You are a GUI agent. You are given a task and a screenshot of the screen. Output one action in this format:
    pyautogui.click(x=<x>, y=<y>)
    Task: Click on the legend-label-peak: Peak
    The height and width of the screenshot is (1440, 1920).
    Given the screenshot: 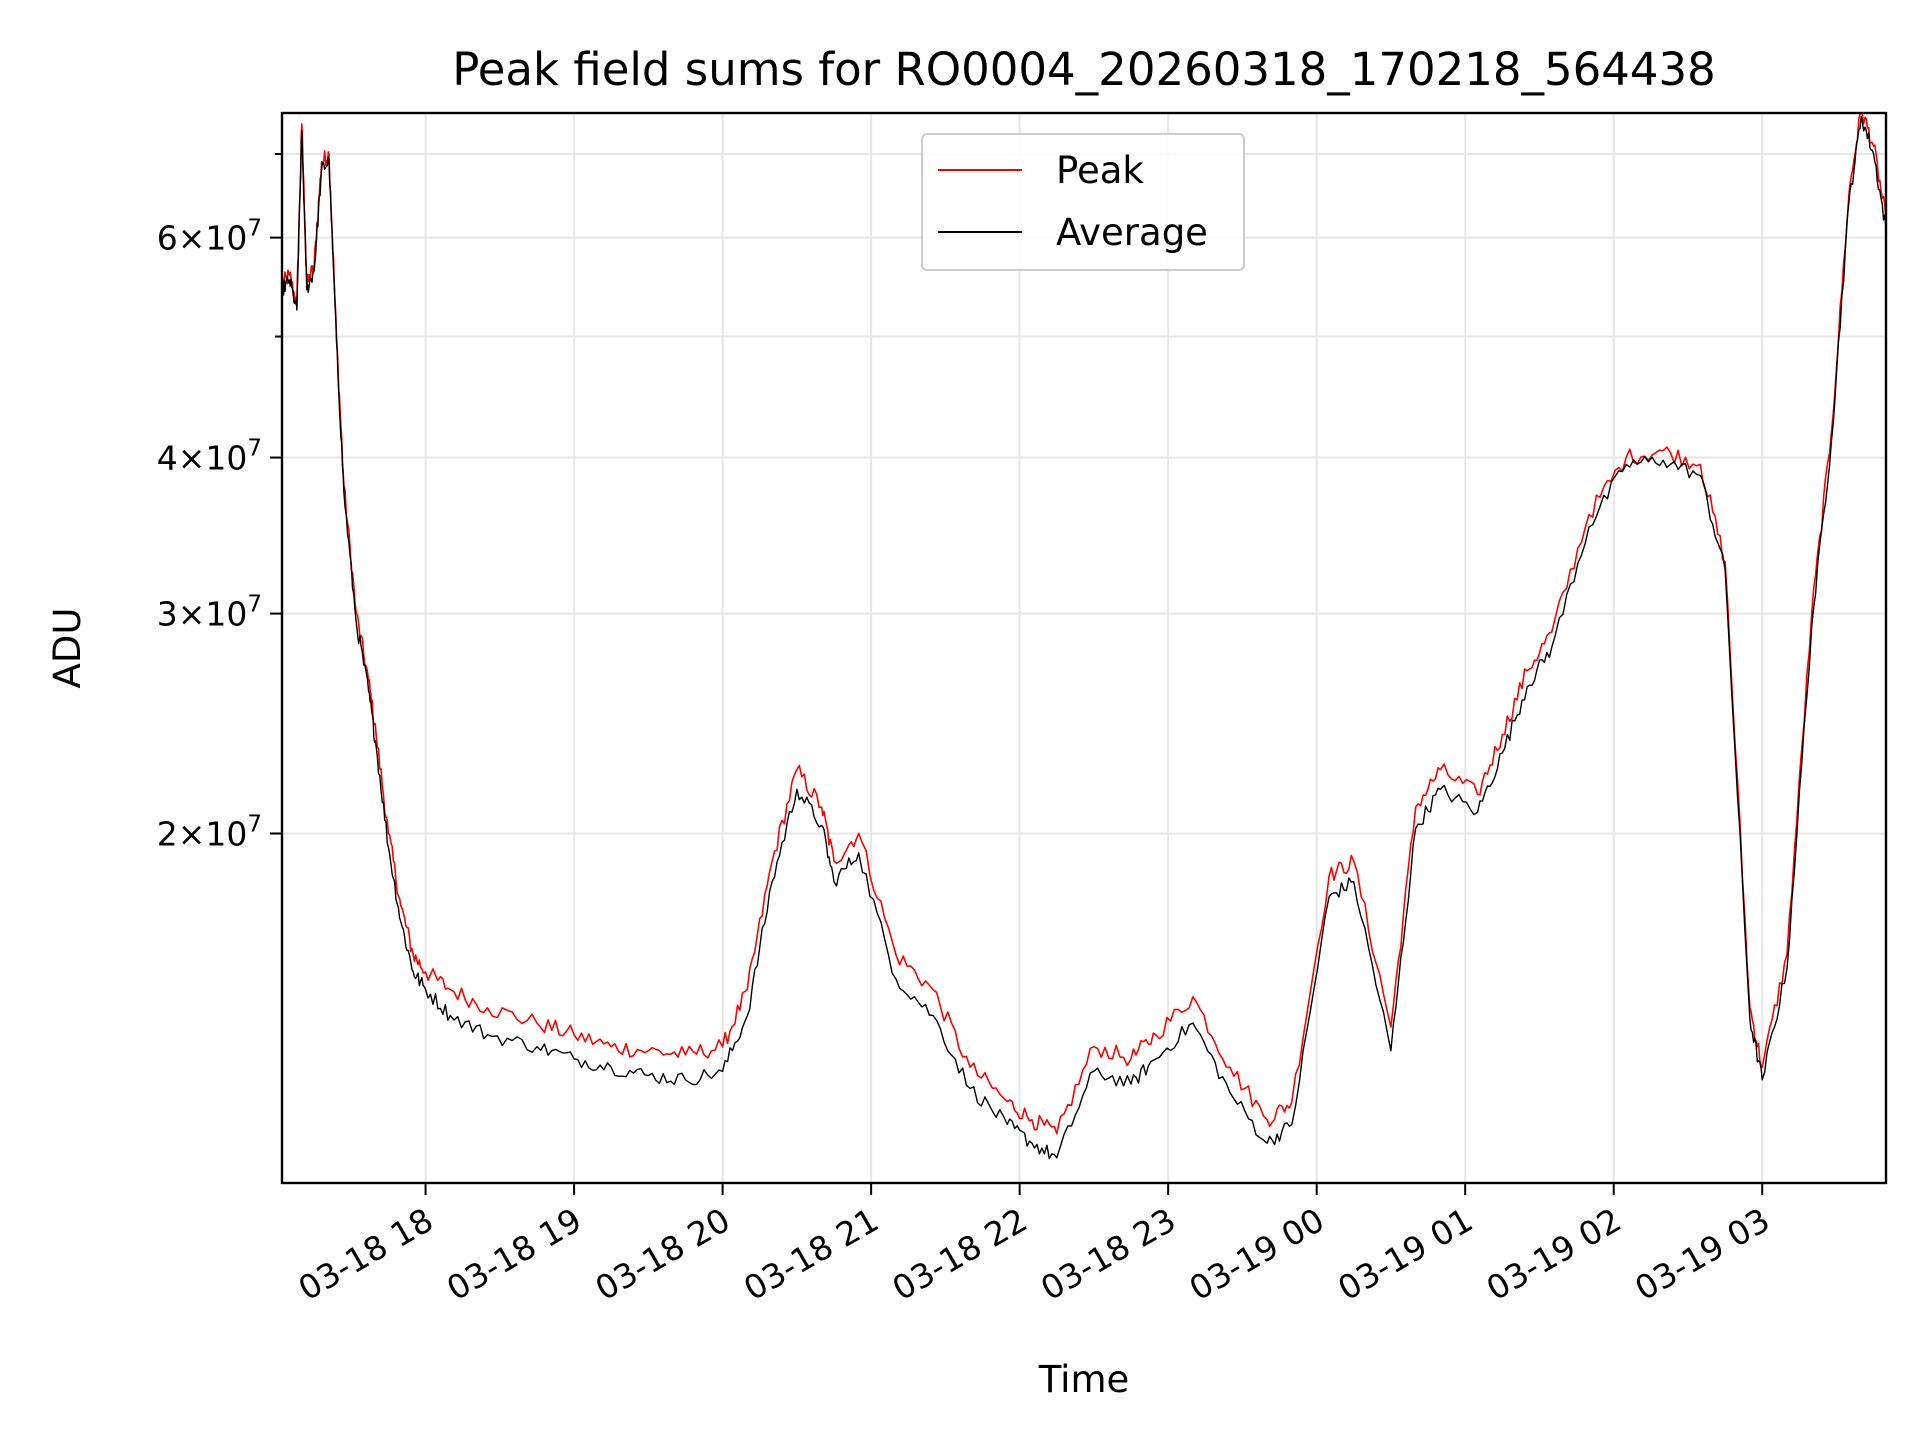 What is the action you would take?
    pyautogui.click(x=1100, y=170)
    